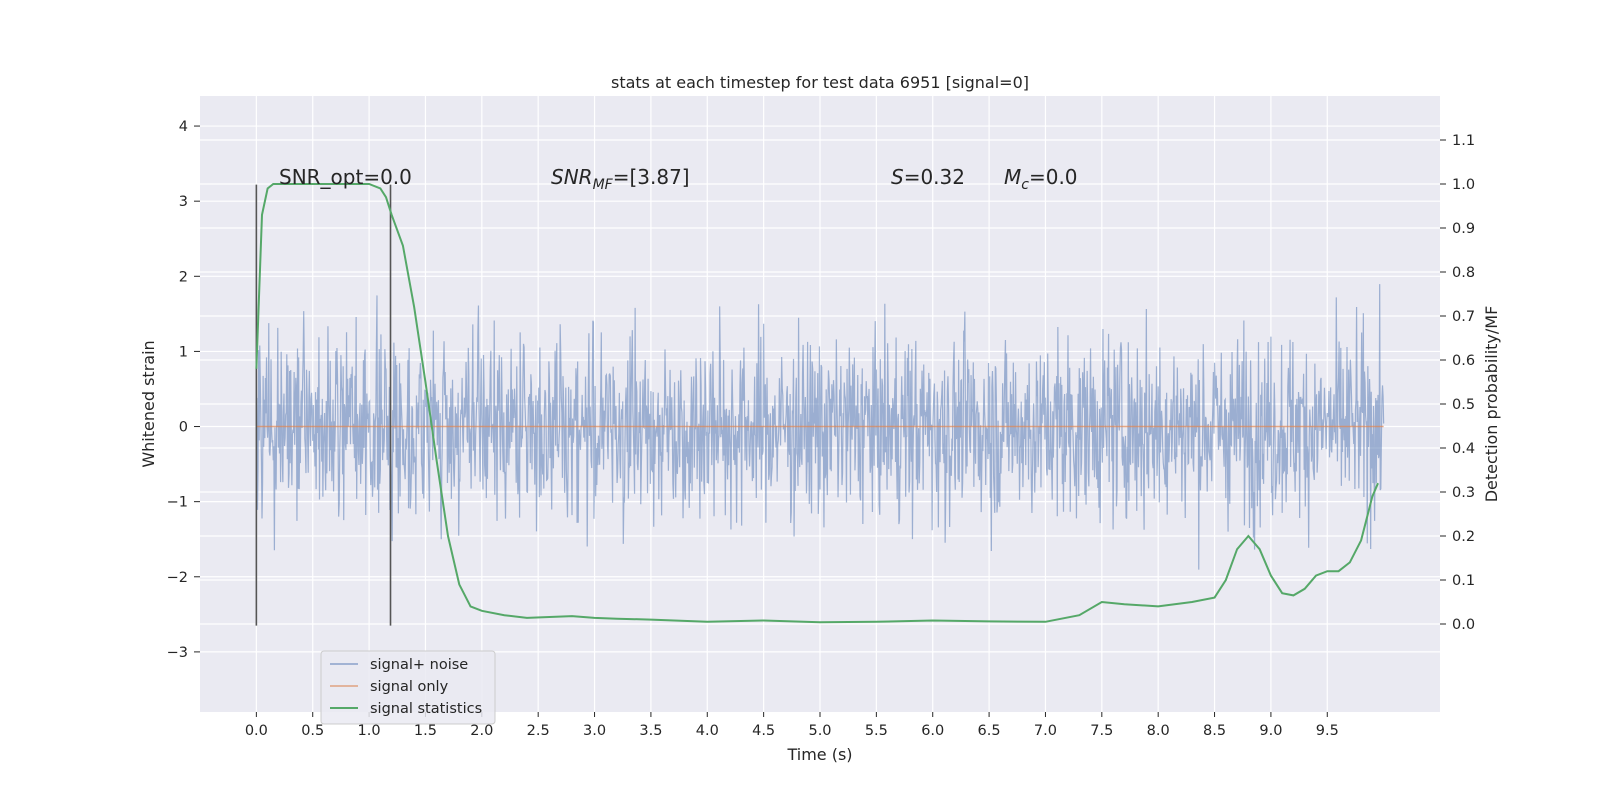  Describe the element at coordinates (1025, 185) in the screenshot. I see `annotation-mc-sub: c` at that location.